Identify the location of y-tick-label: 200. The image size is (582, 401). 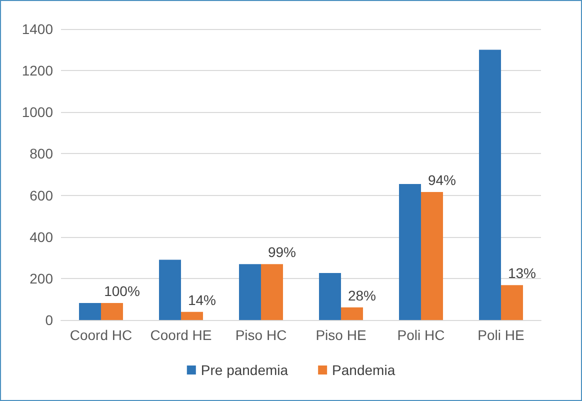
(42, 278).